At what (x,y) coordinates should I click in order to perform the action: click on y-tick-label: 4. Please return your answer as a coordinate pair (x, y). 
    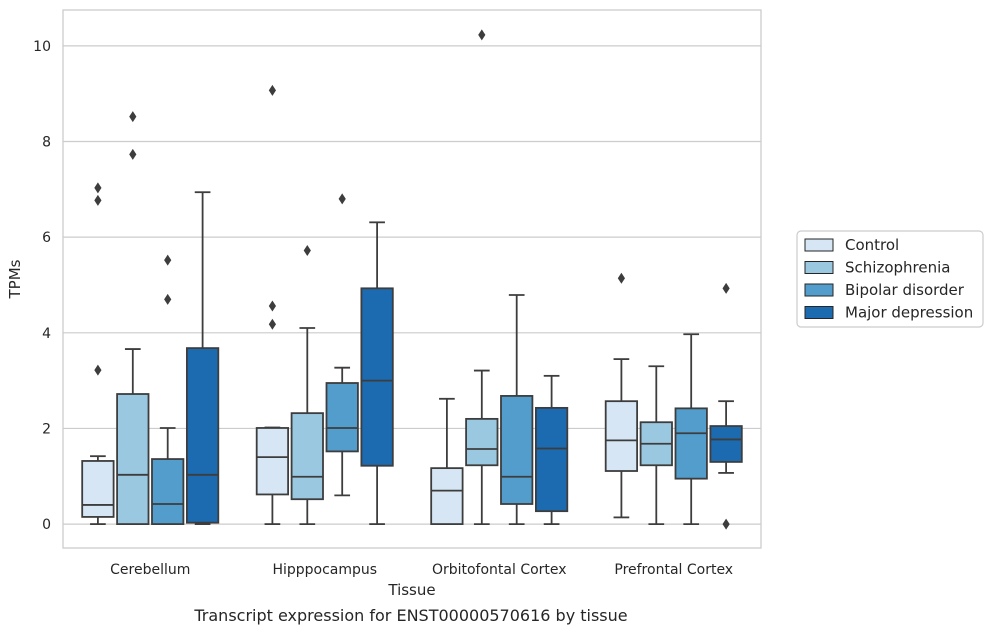
    Looking at the image, I should click on (46, 334).